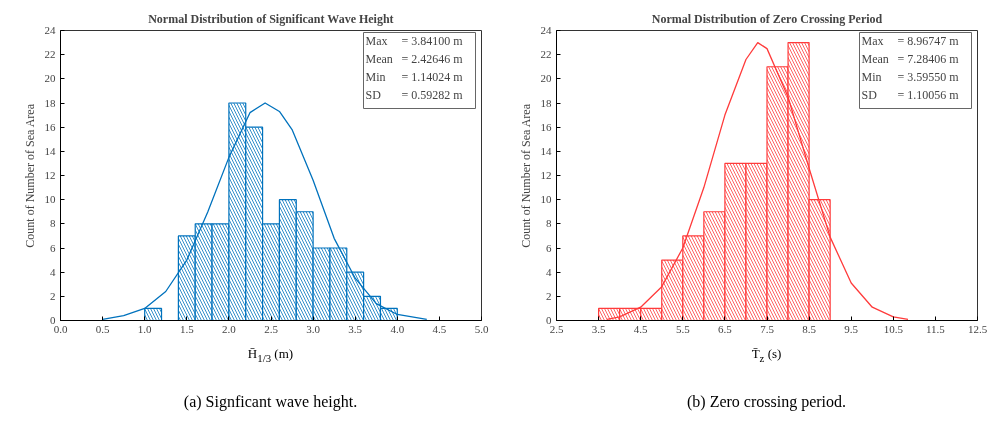  Describe the element at coordinates (910, 94) in the screenshot. I see `text: SD = 1.10056 m` at that location.